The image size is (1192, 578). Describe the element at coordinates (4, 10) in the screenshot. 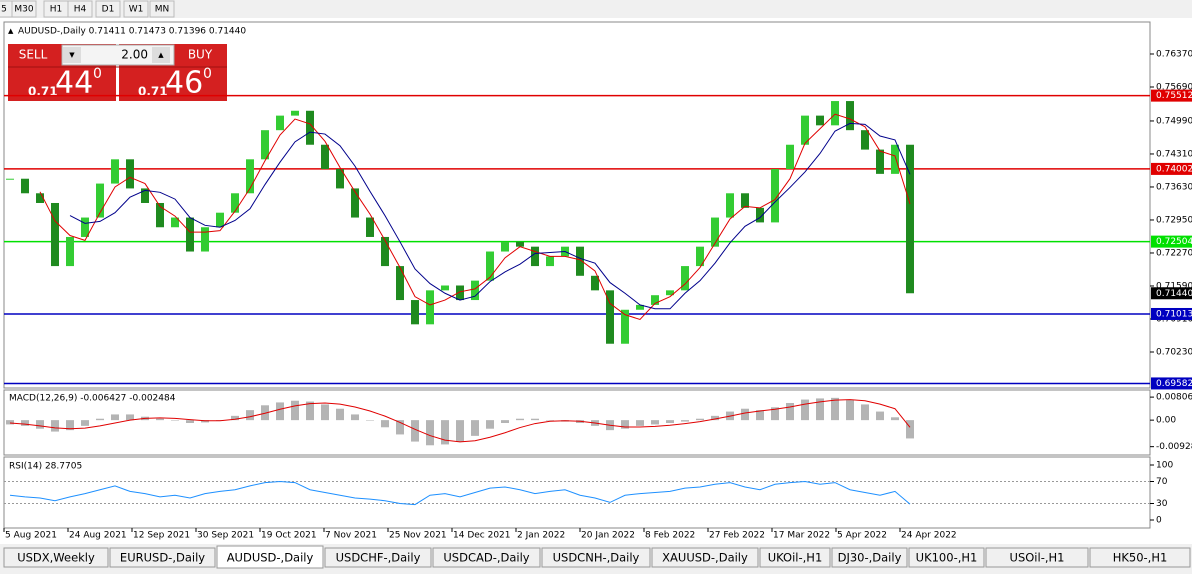

I see `timeframe-label: 5` at that location.